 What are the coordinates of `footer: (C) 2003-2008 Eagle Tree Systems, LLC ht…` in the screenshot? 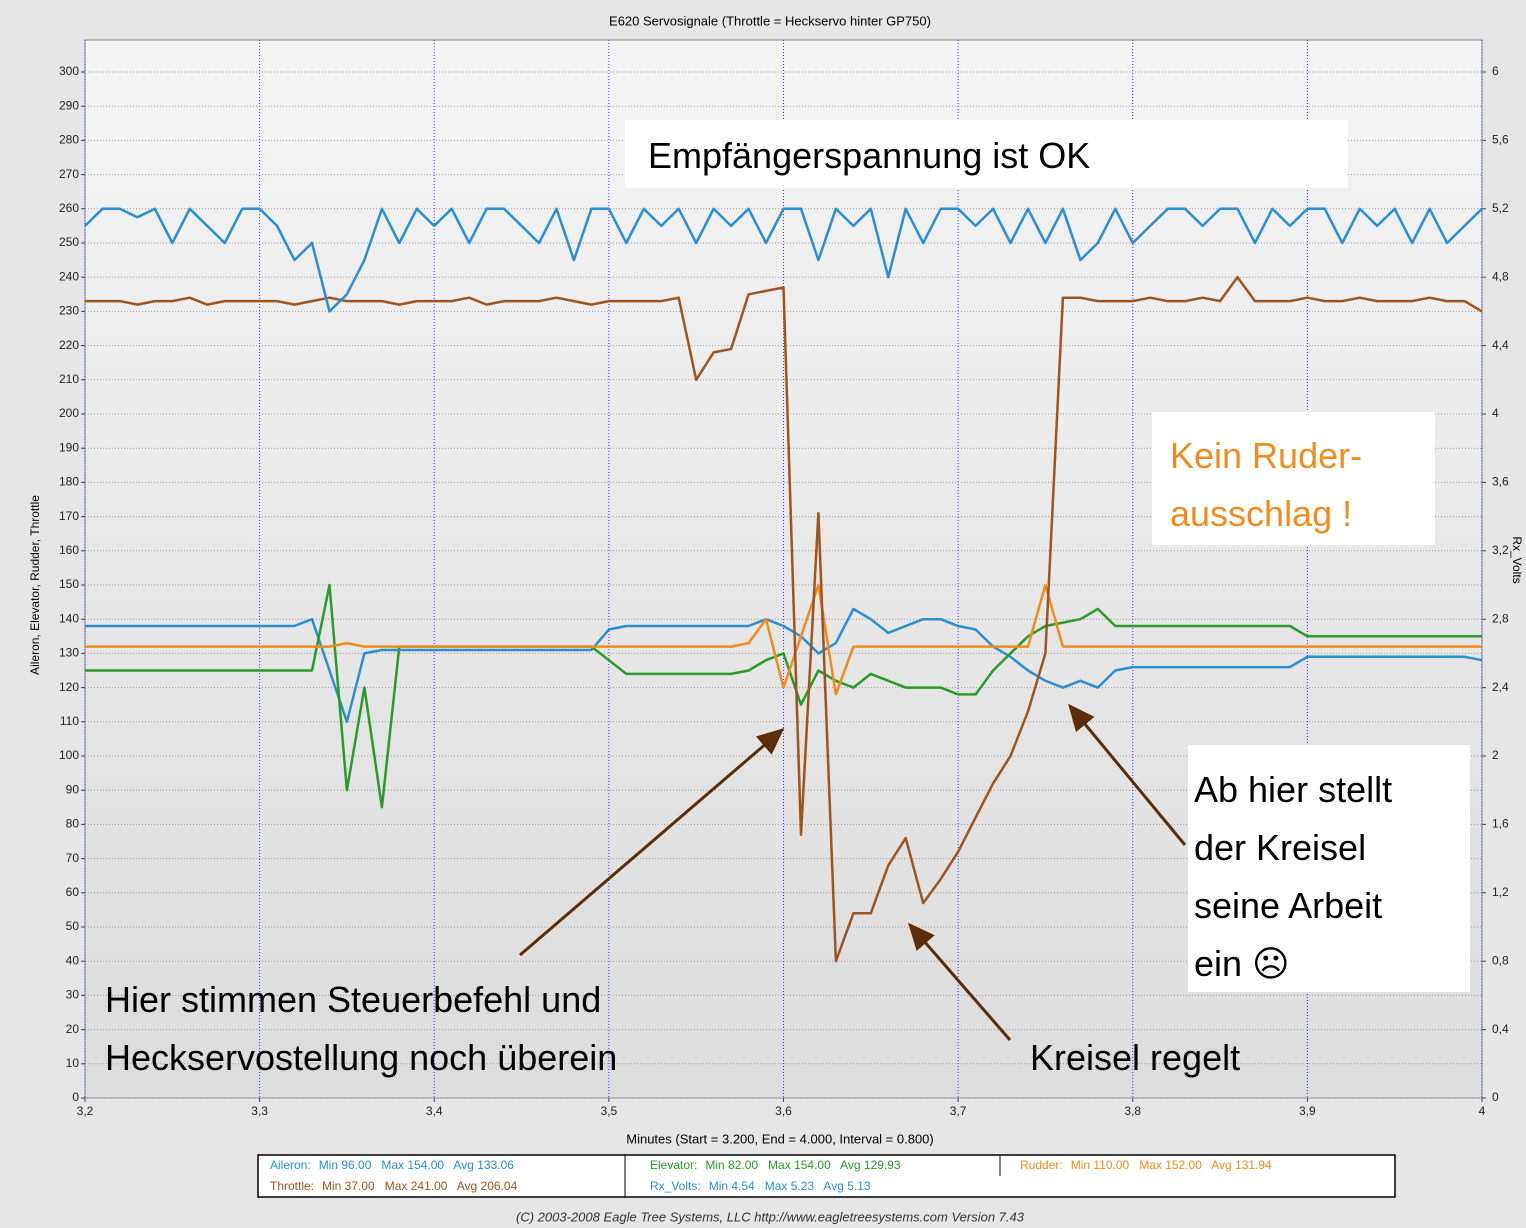 It's located at (770, 1216).